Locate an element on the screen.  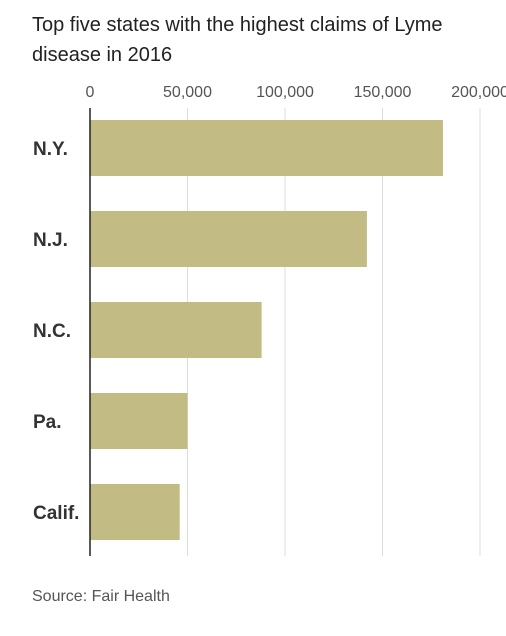
x-tick-label: 100,000 is located at coordinates (285, 92).